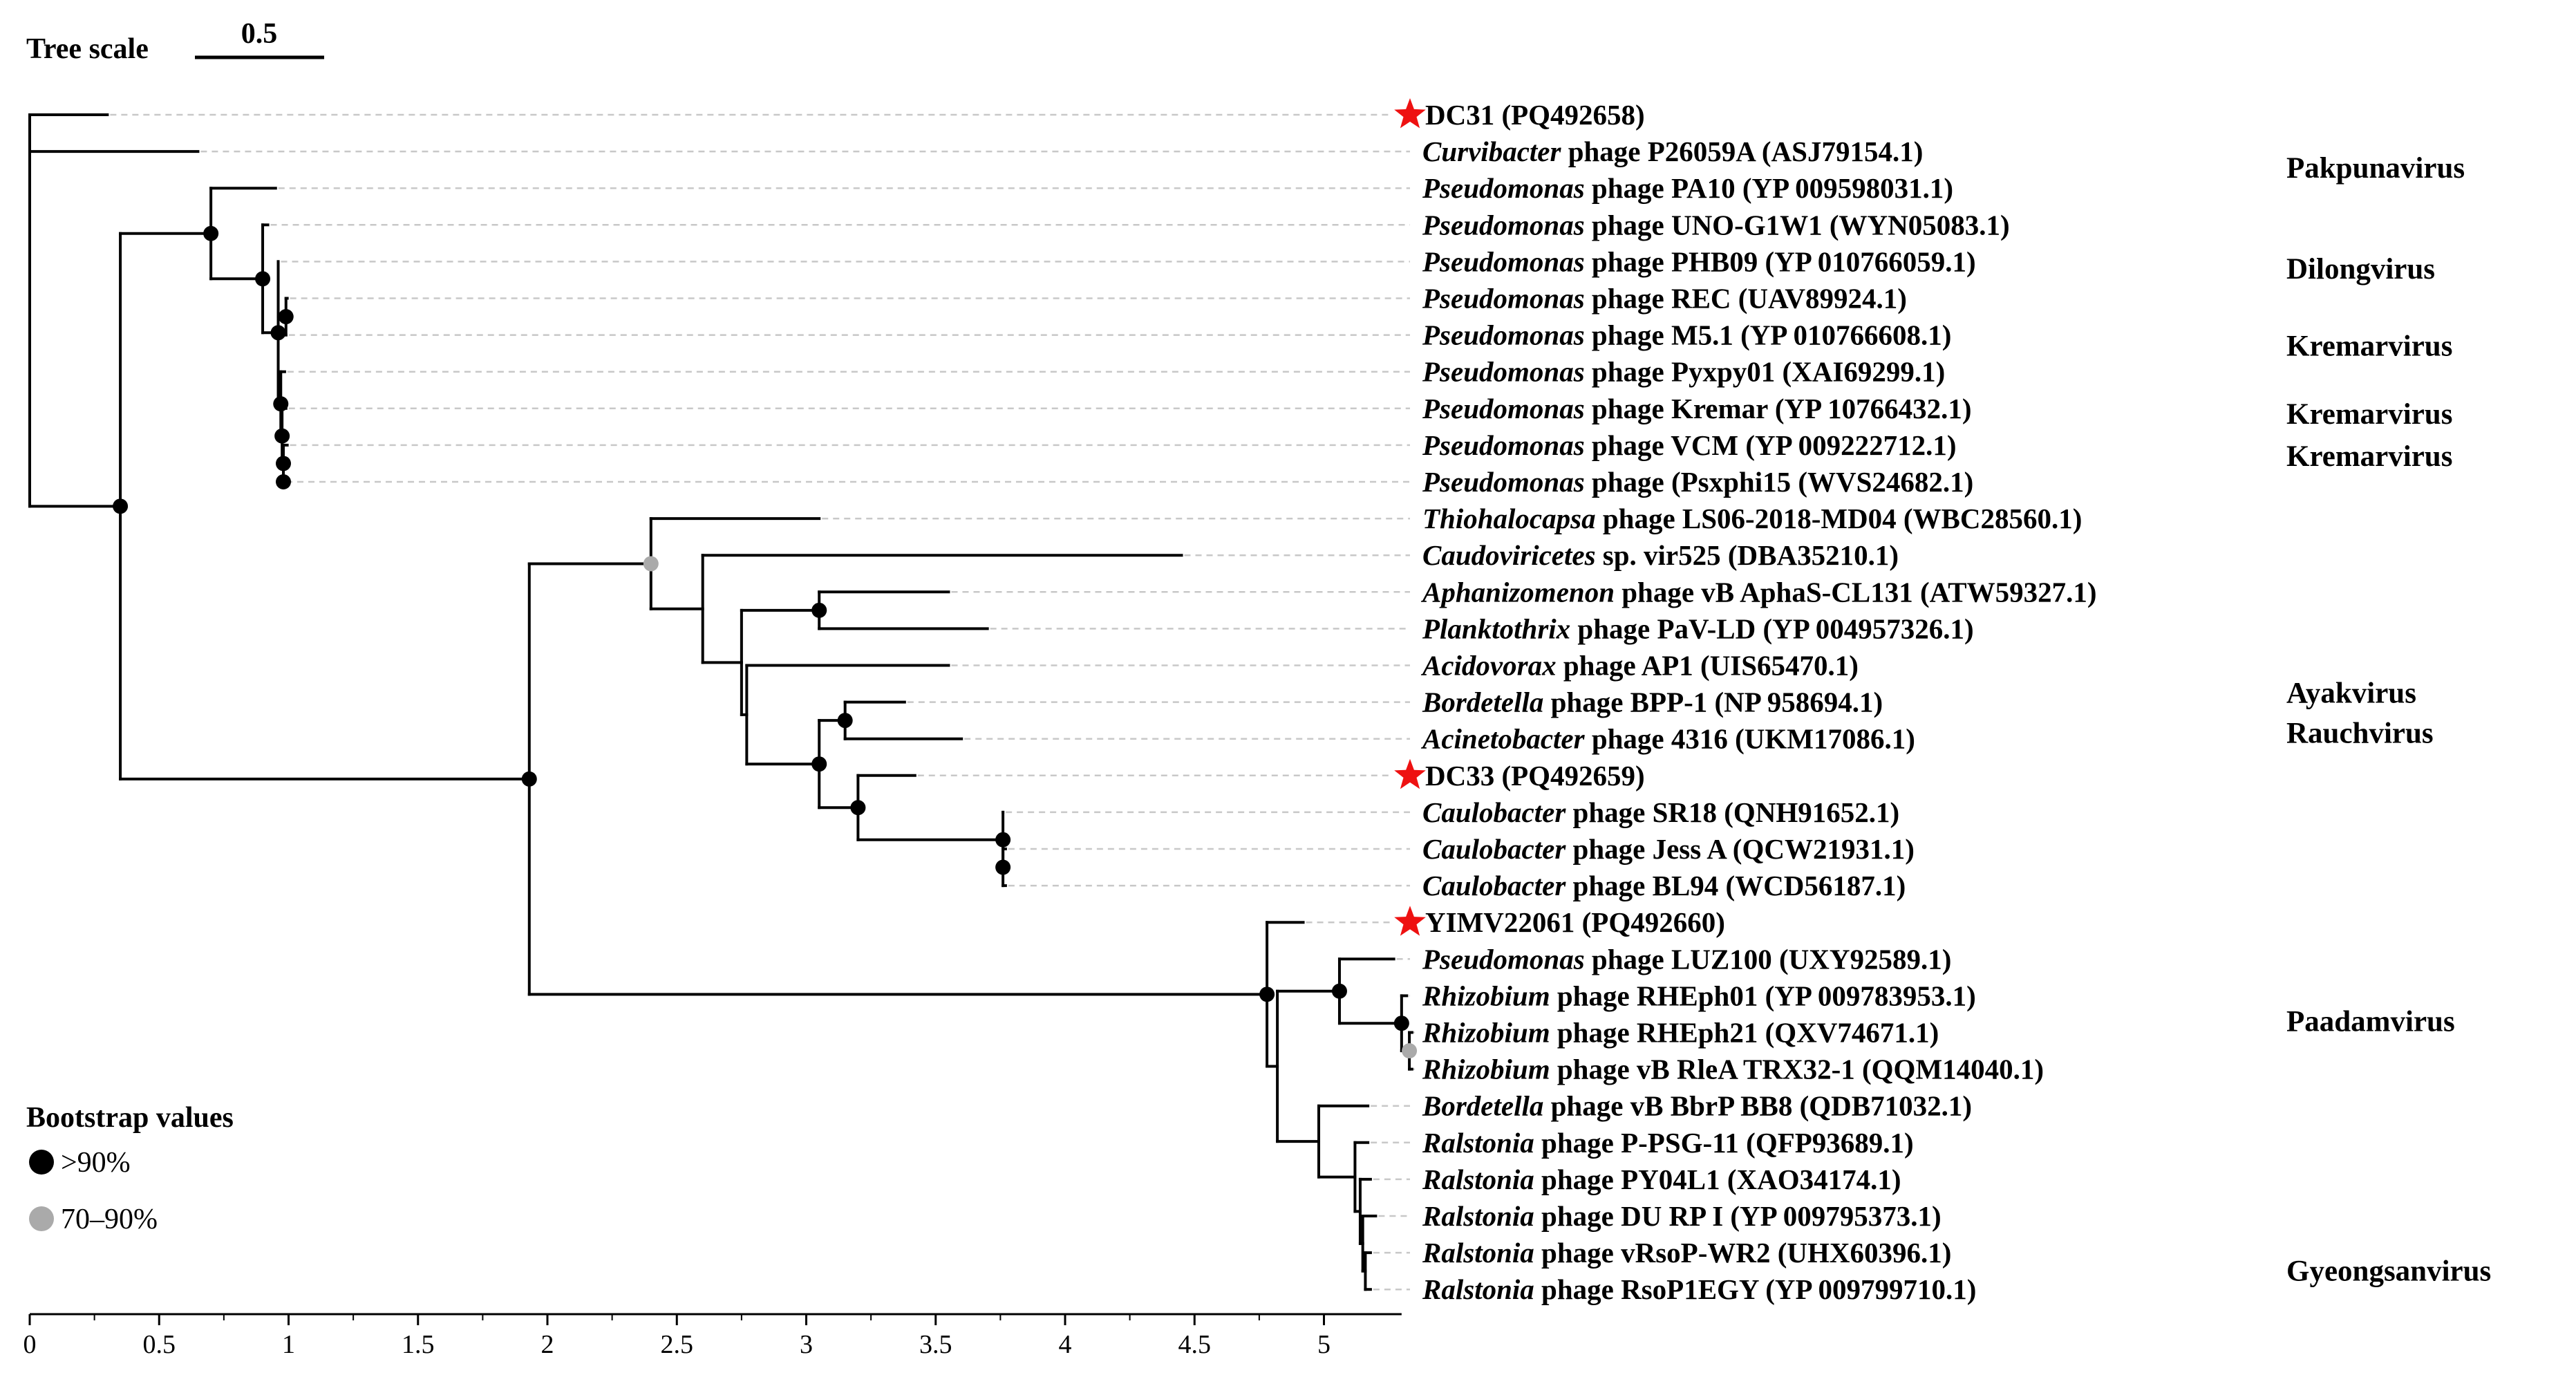 This screenshot has width=2576, height=1375. What do you see at coordinates (1535, 115) in the screenshot?
I see `taxon-label: DC31 (PQ492658)` at bounding box center [1535, 115].